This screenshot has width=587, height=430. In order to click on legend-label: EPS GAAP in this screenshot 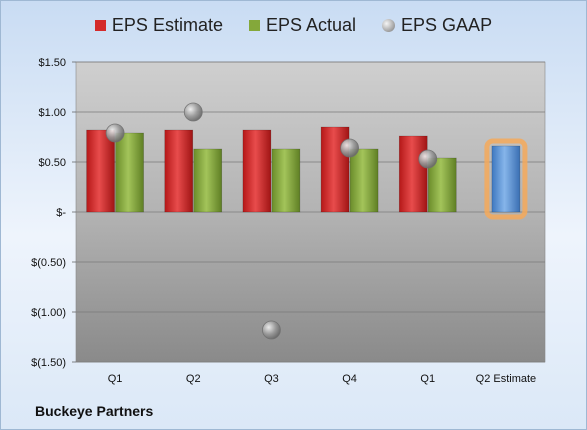, I will do `click(447, 25)`.